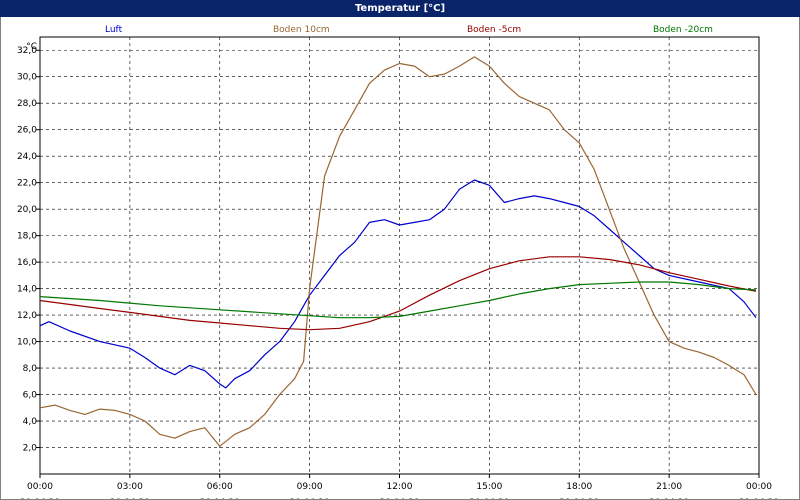  I want to click on series-line-boden-5cm, so click(398, 293).